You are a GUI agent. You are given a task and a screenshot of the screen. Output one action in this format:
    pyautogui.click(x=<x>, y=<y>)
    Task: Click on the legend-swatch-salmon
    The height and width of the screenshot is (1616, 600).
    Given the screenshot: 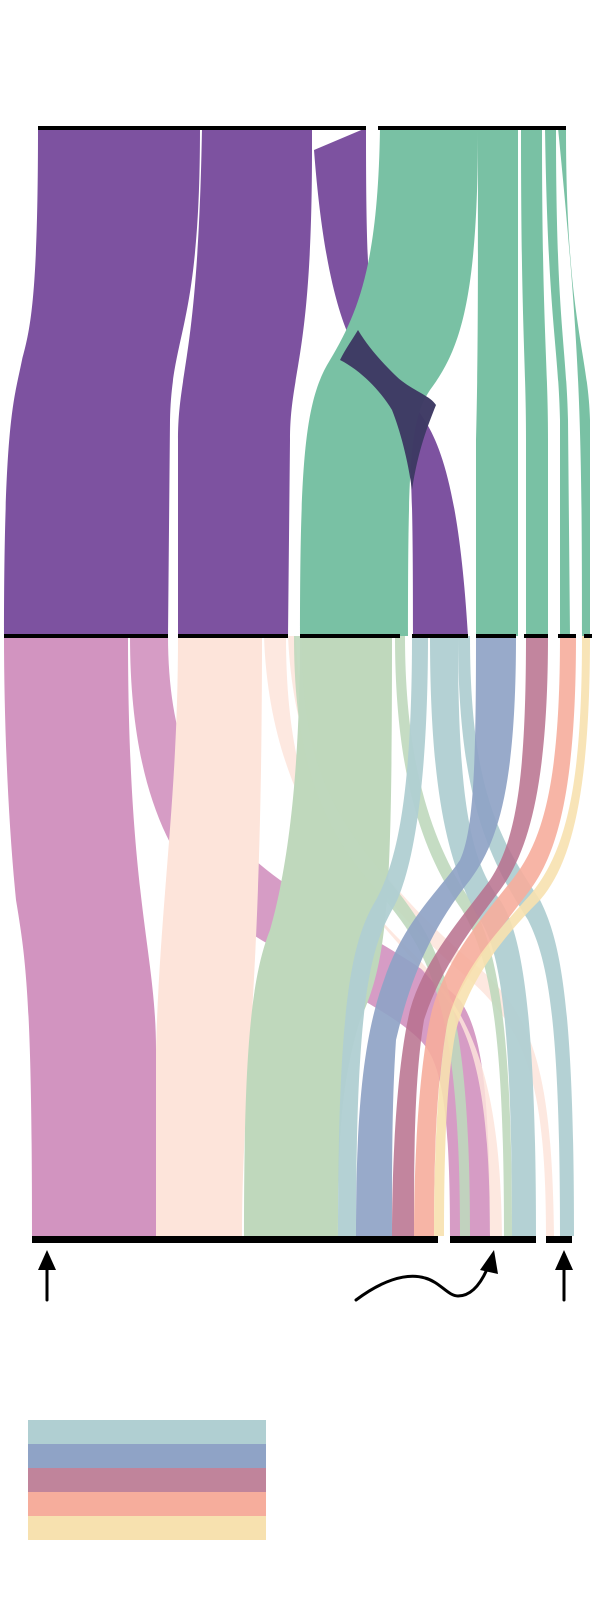 What is the action you would take?
    pyautogui.click(x=147, y=1504)
    